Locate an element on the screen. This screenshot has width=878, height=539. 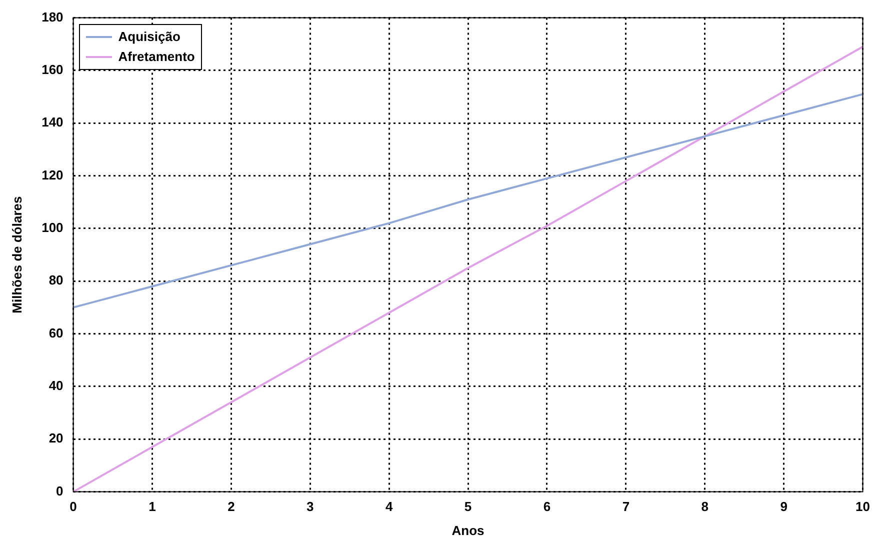
x-tick-label: 5 is located at coordinates (468, 506).